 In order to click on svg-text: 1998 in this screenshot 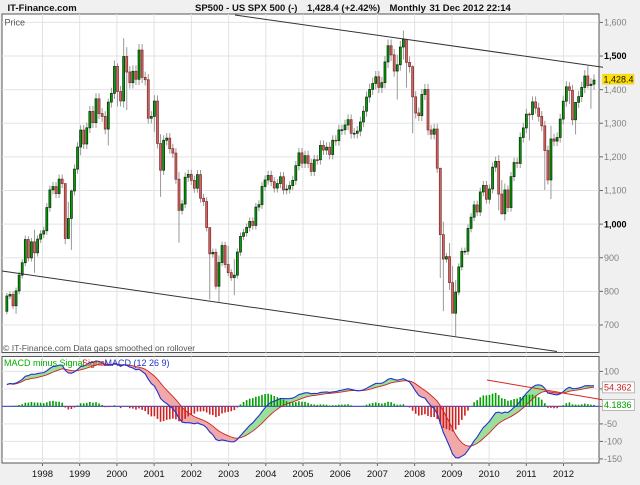, I will do `click(42, 474)`.